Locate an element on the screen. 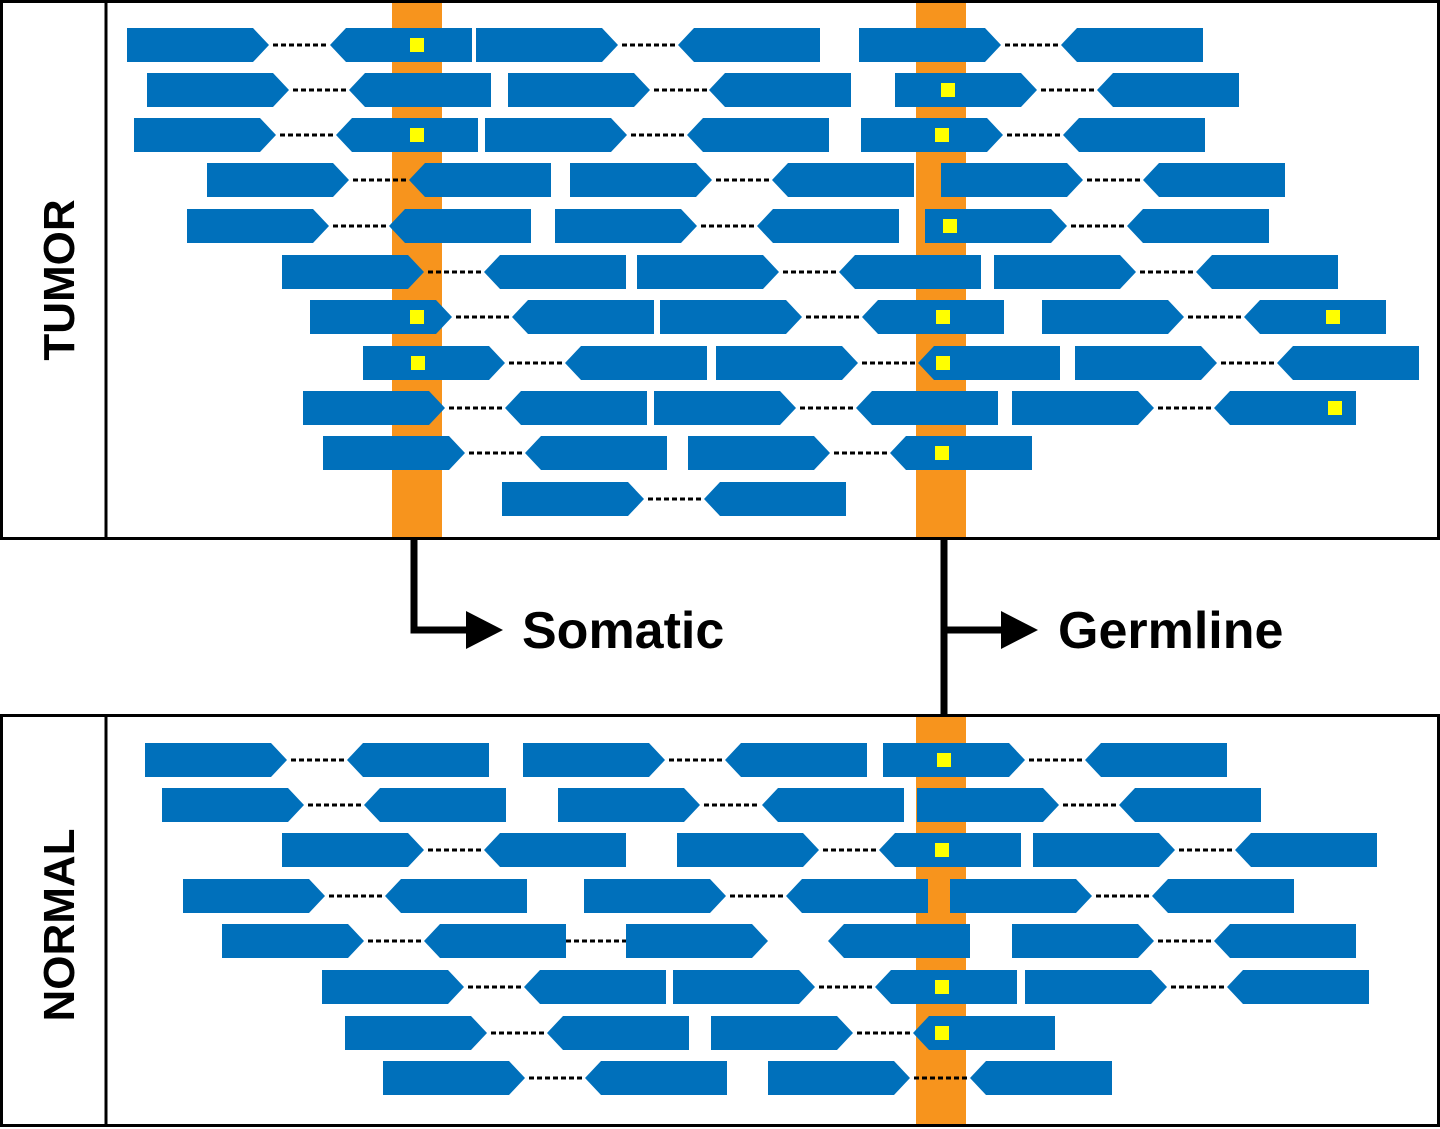  somatic-label: Somatic is located at coordinates (623, 631).